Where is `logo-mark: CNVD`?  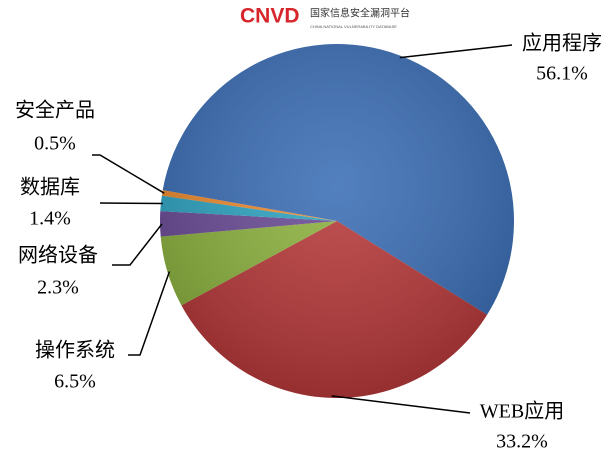 logo-mark: CNVD is located at coordinates (270, 16).